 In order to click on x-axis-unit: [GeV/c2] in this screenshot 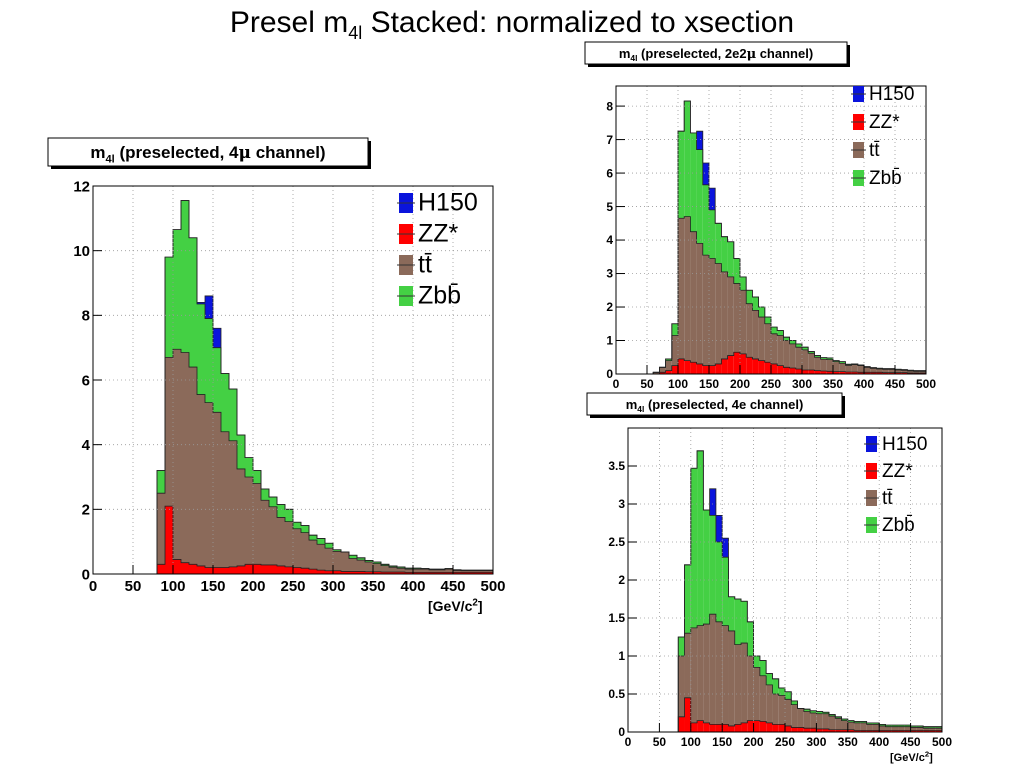, I will do `click(911, 757)`.